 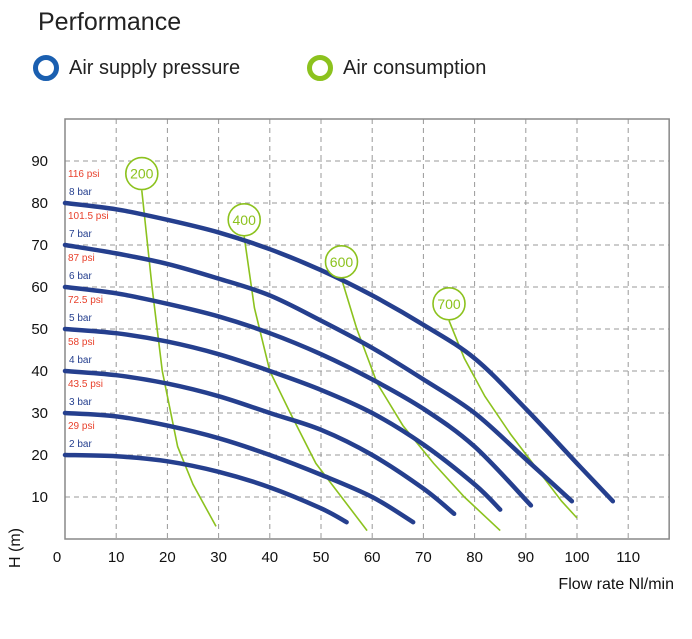 I want to click on pressure-curve-3-bar, so click(x=239, y=467).